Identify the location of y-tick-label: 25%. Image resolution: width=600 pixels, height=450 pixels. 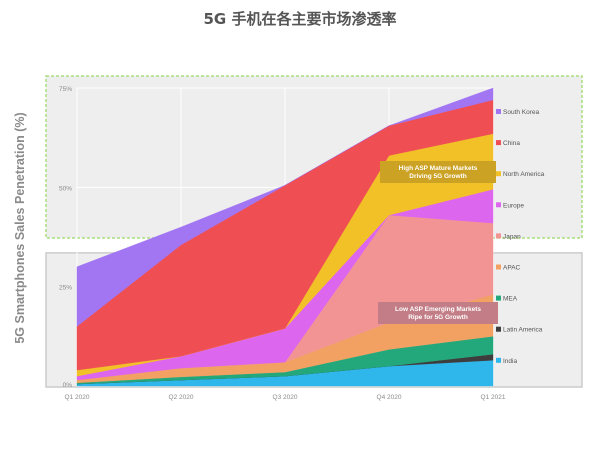
(65, 288).